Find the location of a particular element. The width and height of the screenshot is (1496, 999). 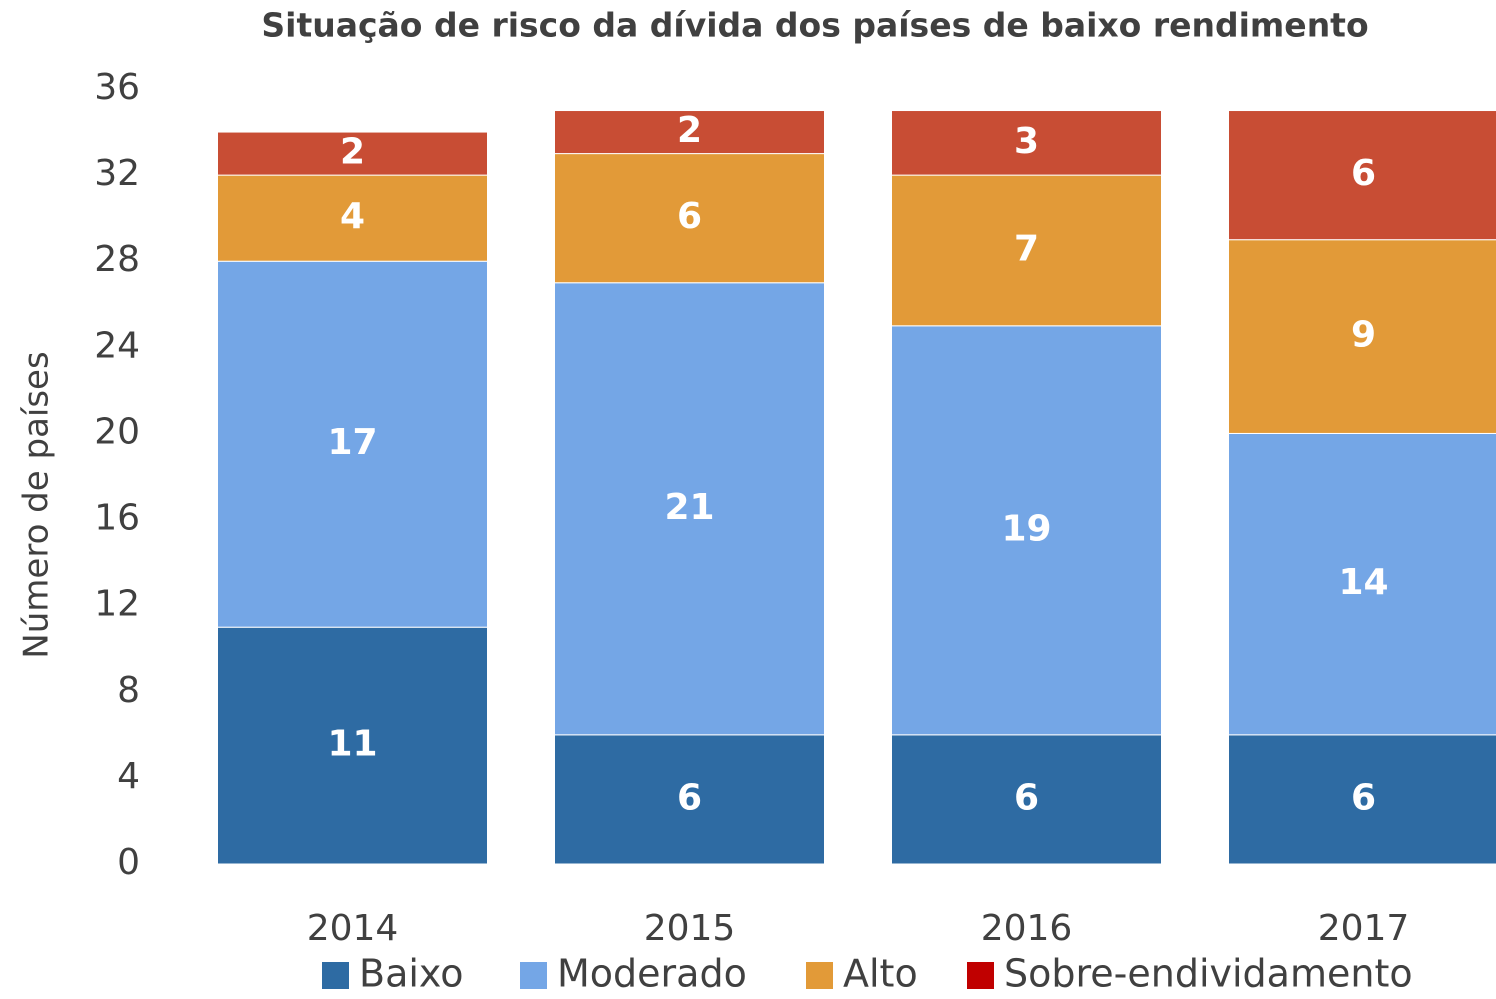

data-label: 7 is located at coordinates (1026, 248).